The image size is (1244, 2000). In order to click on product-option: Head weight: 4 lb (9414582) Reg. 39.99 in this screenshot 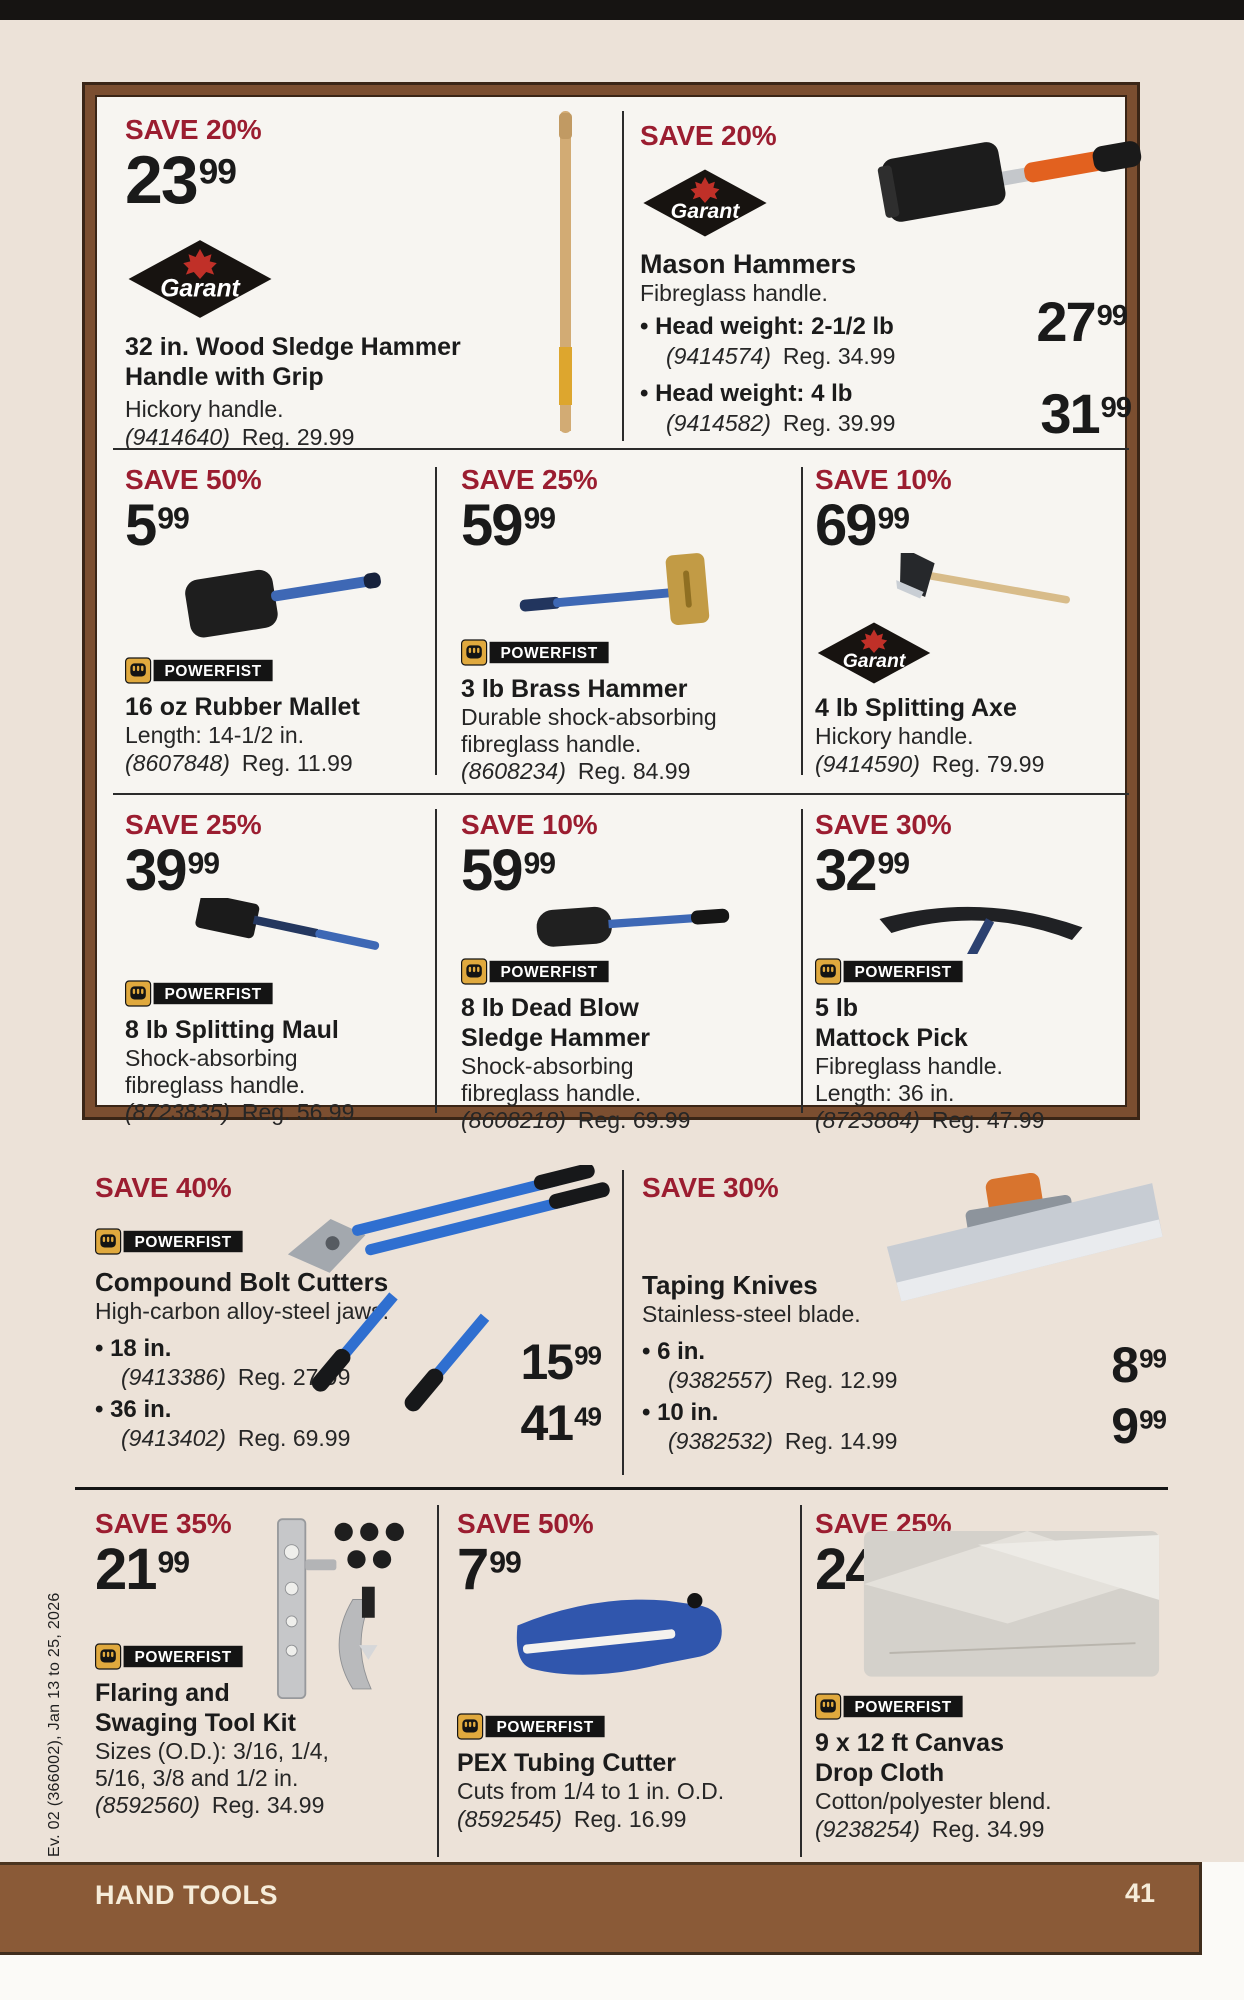, I will do `click(893, 408)`.